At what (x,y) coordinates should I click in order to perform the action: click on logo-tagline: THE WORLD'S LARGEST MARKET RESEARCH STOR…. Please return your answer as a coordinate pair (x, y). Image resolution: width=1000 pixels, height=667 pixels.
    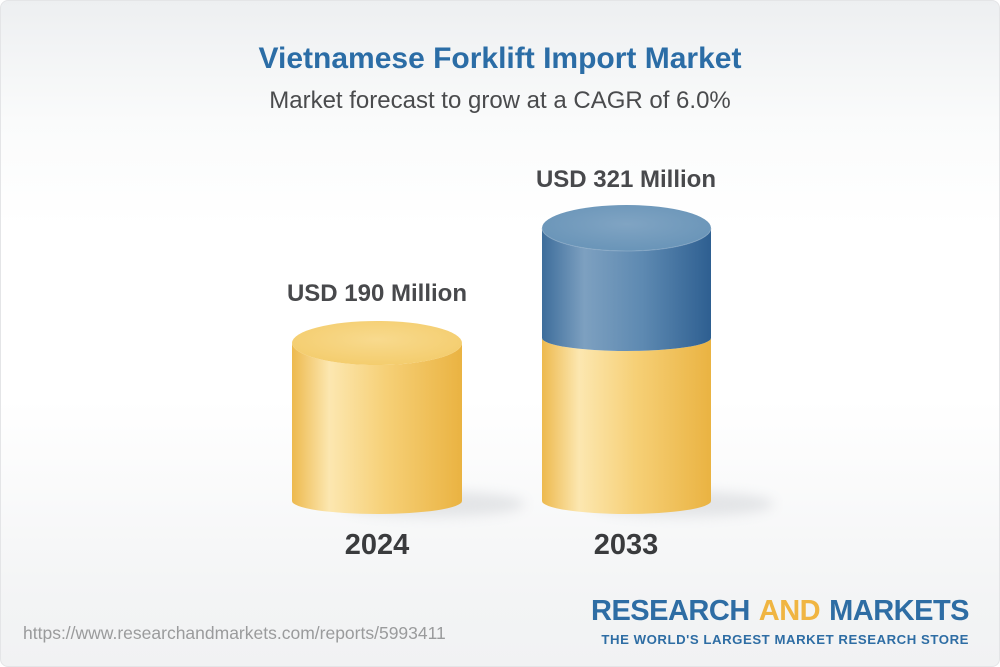
    Looking at the image, I should click on (785, 639).